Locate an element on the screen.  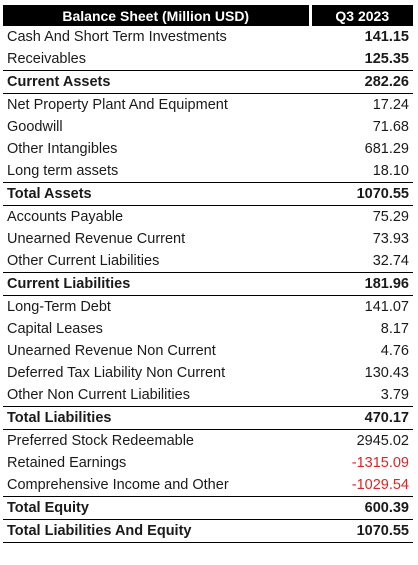
row-label: Capital Leases is located at coordinates (55, 329).